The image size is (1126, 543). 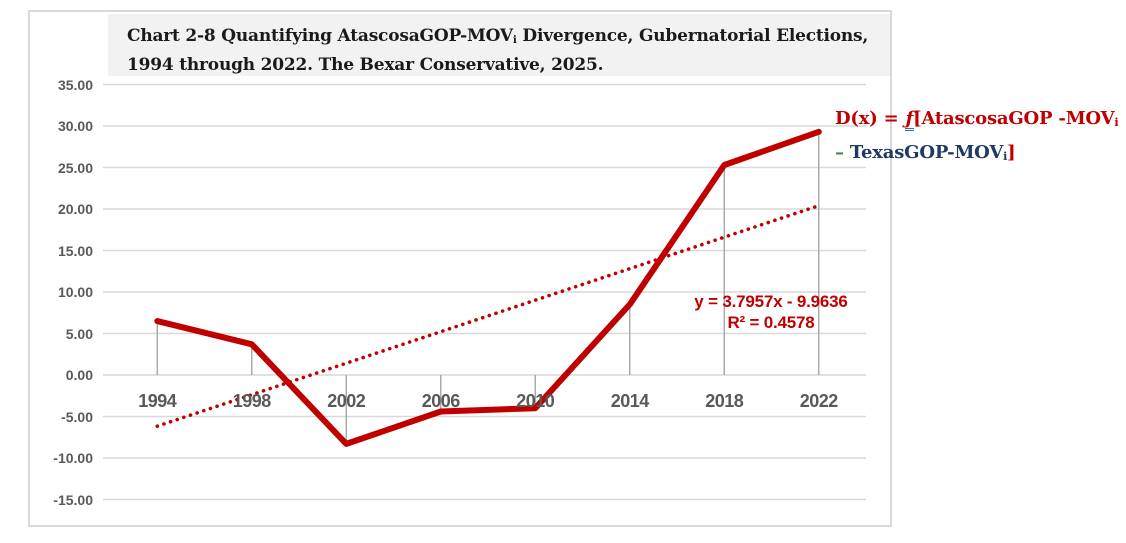 What do you see at coordinates (75, 84) in the screenshot?
I see `y-axis-label: 35.00` at bounding box center [75, 84].